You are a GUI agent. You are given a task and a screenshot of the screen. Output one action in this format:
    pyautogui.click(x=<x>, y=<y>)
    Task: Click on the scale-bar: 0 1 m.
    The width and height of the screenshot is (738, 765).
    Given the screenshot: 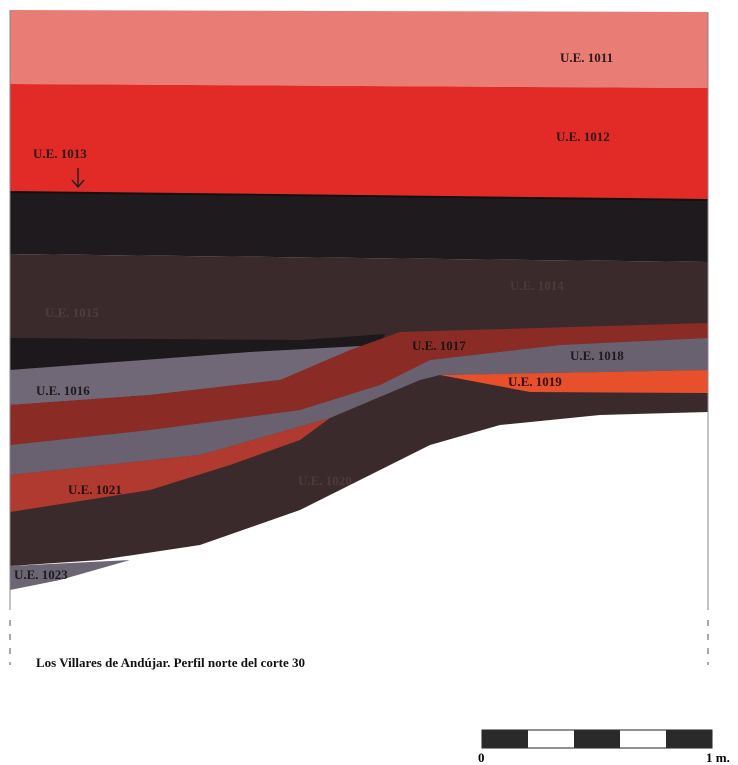 What is the action you would take?
    pyautogui.click(x=604, y=747)
    